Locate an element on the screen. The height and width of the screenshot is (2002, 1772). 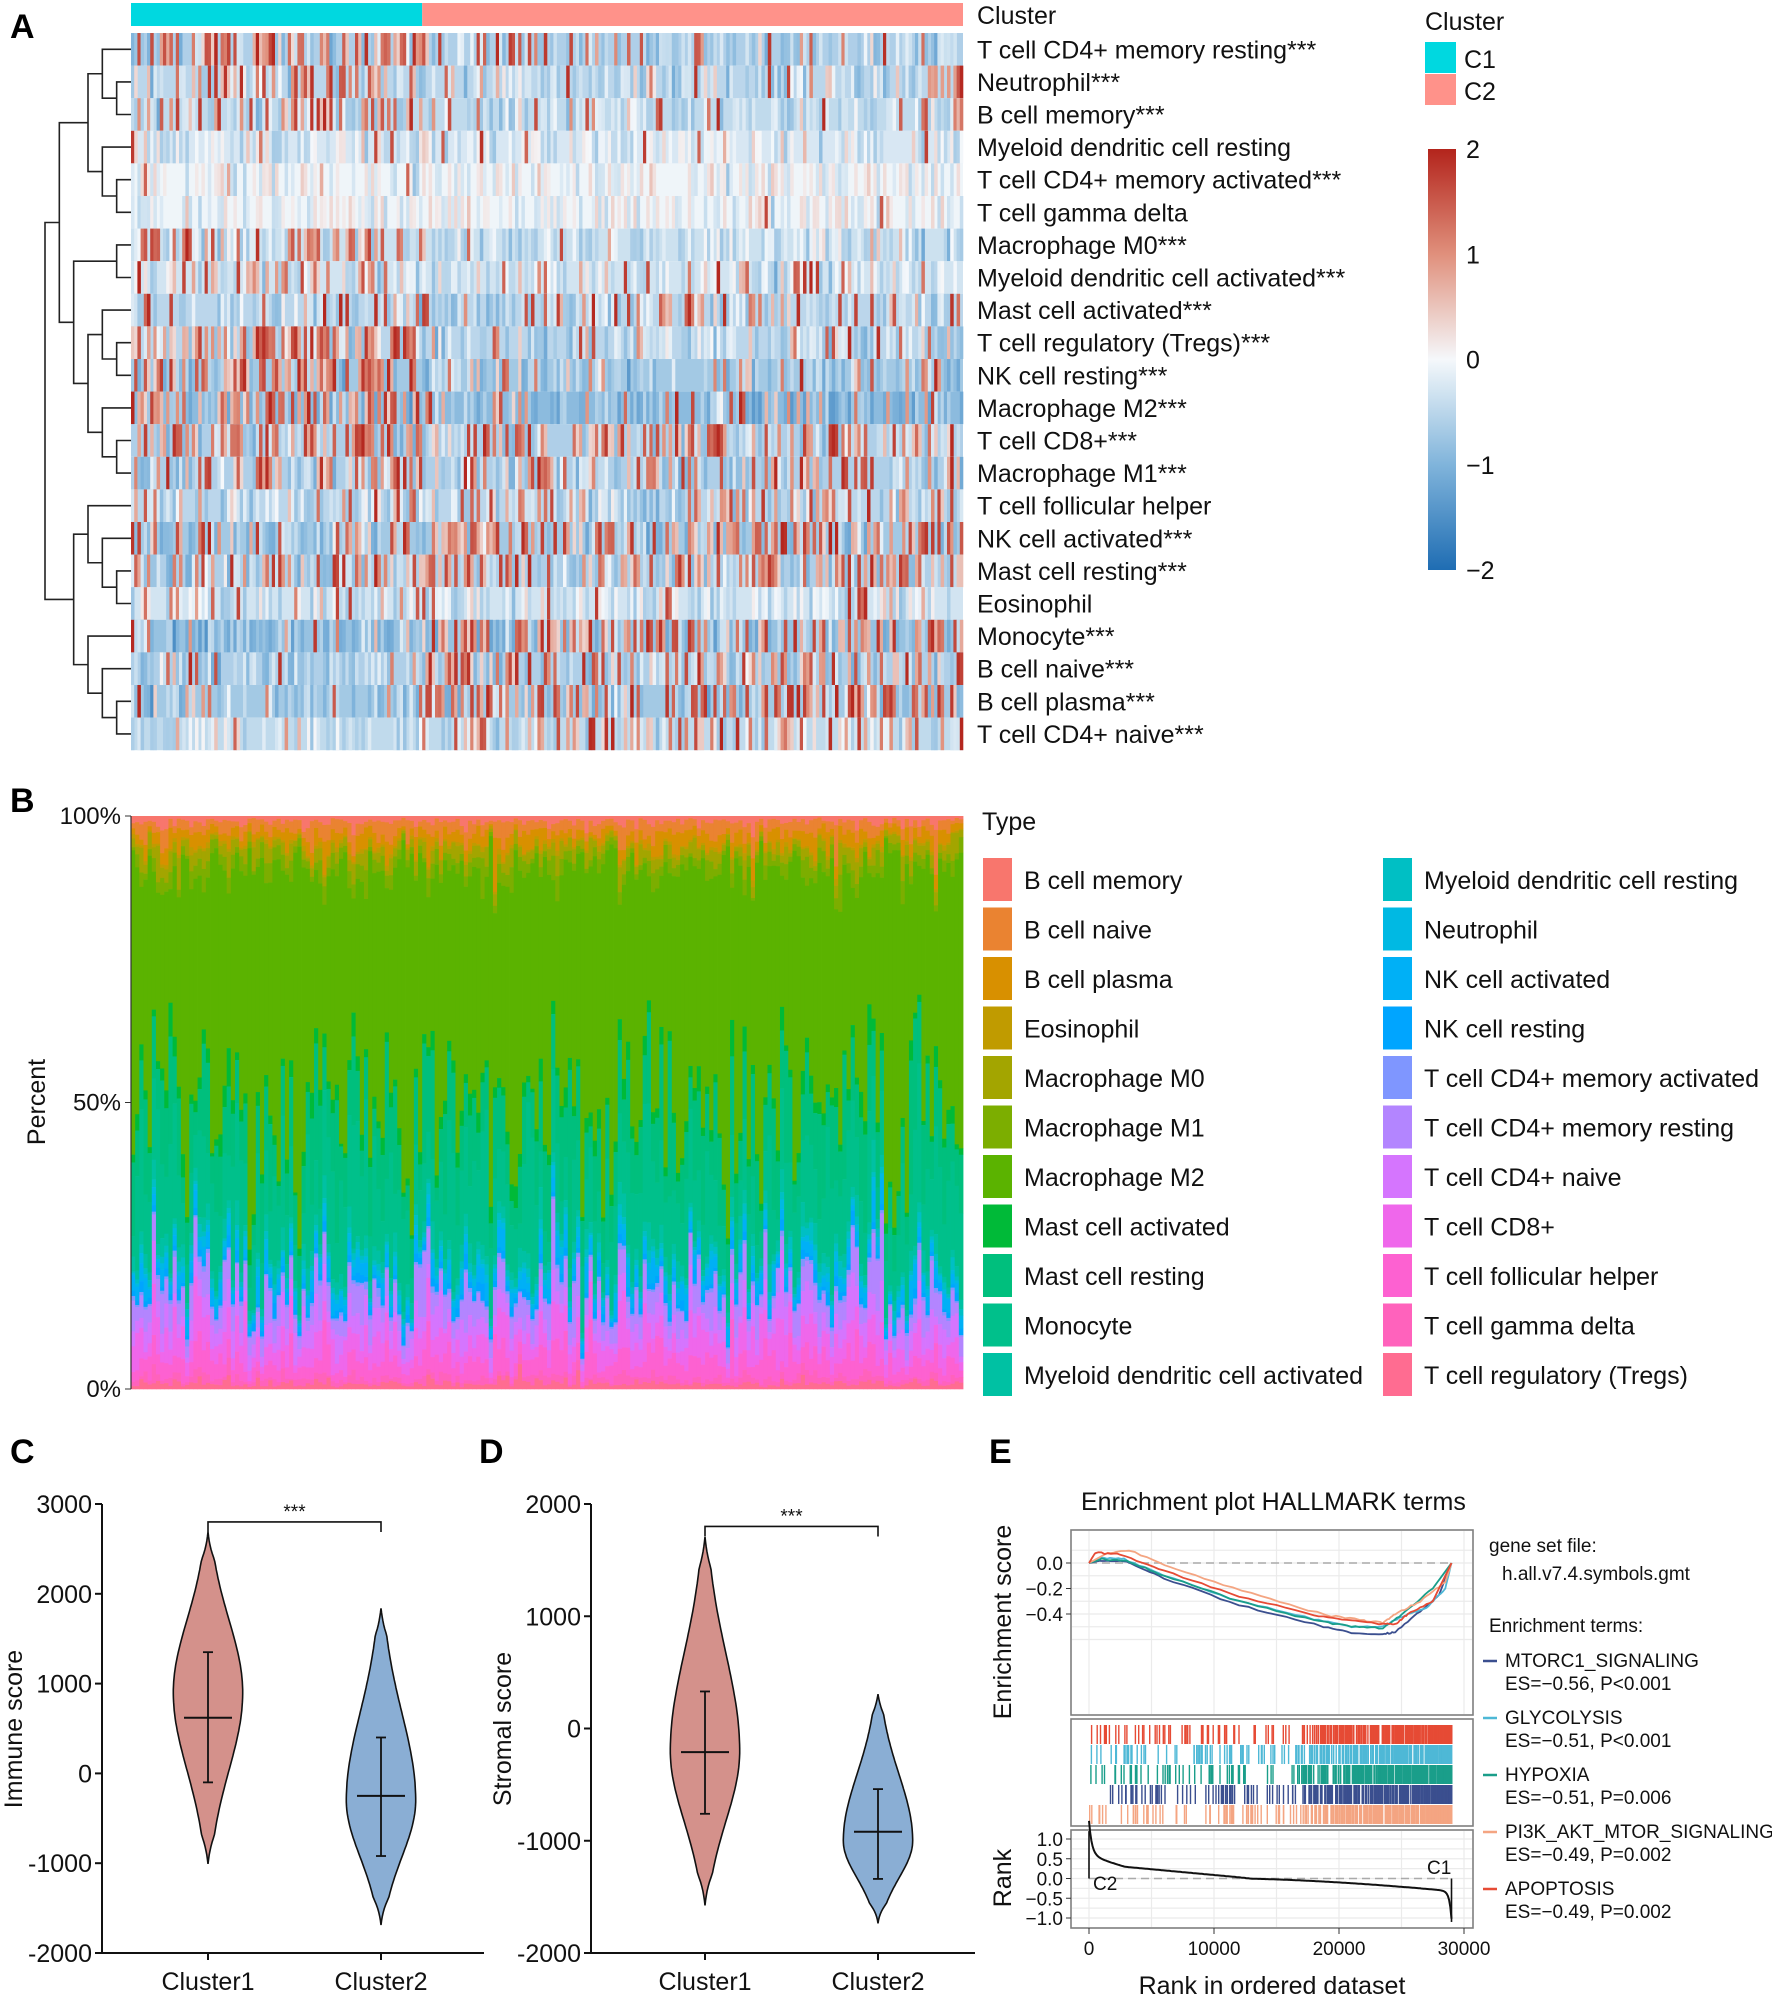
dendrogram-branch is located at coordinates (123, 456).